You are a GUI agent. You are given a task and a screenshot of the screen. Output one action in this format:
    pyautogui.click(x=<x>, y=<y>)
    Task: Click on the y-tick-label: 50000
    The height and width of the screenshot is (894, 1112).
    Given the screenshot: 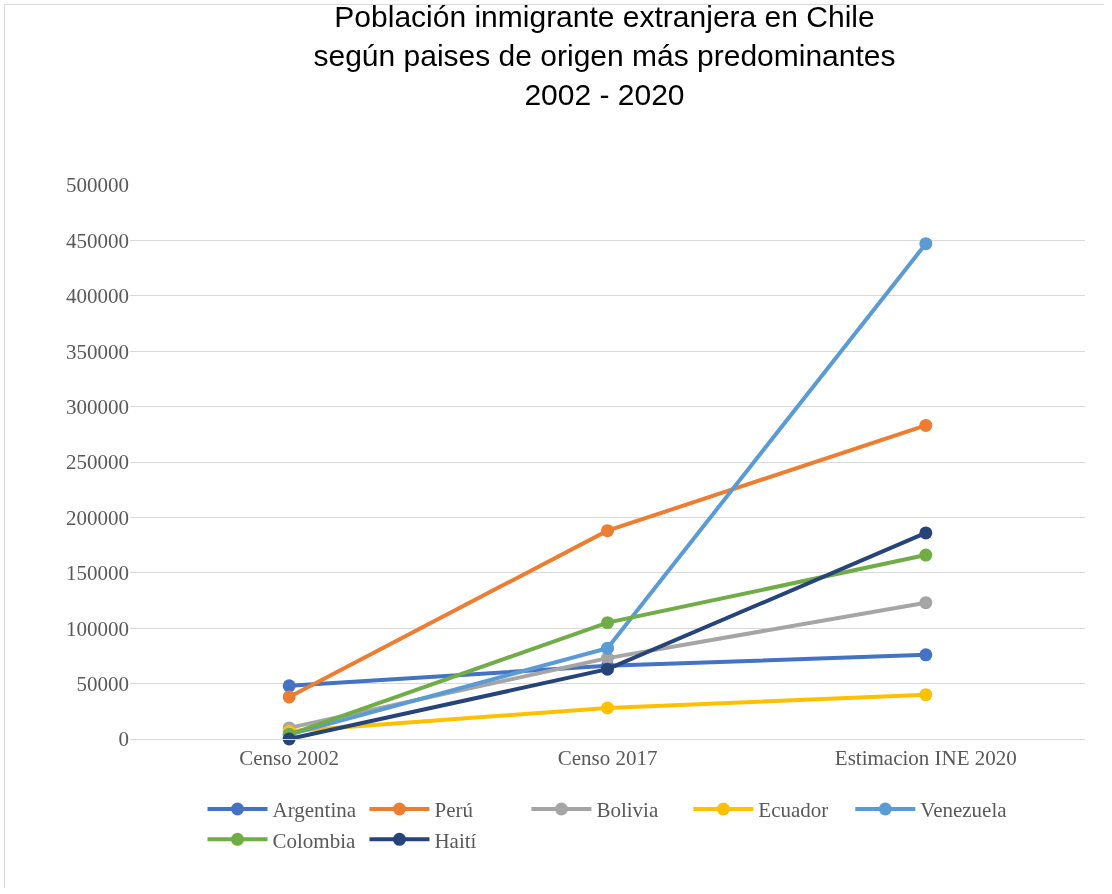 What is the action you would take?
    pyautogui.click(x=102, y=683)
    